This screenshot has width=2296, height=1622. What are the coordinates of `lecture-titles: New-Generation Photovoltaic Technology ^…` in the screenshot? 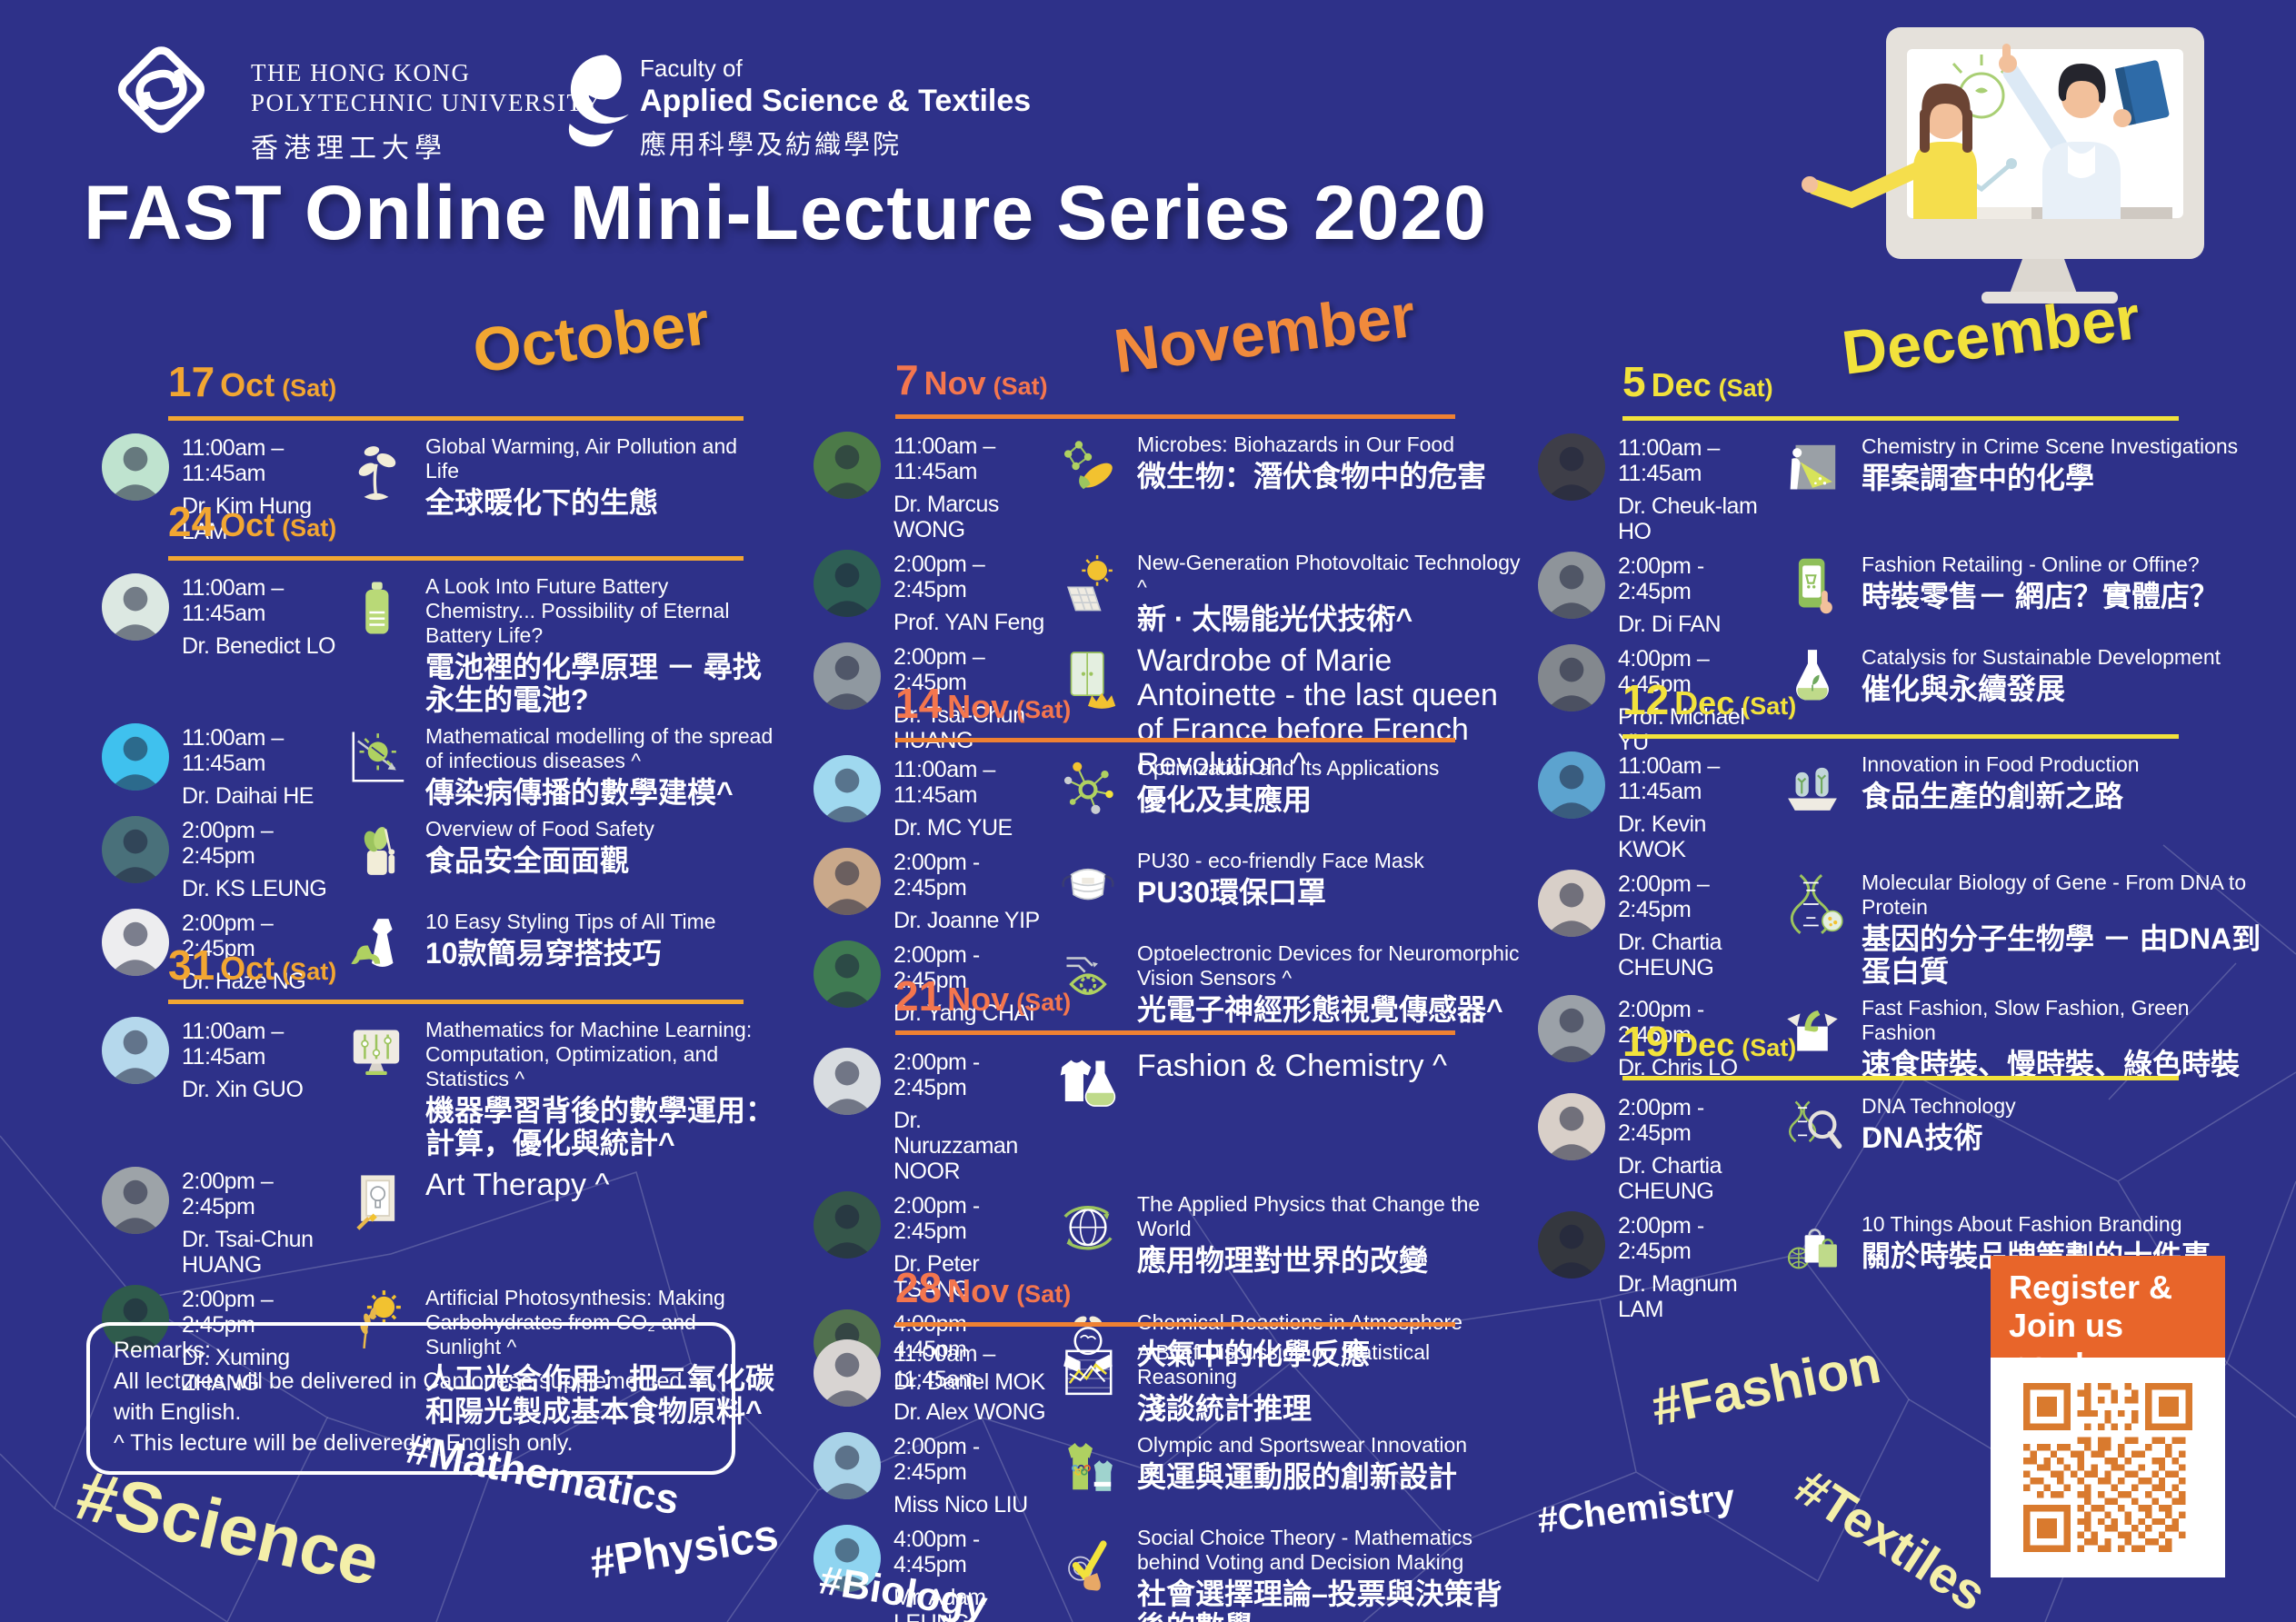 It's located at (1329, 592).